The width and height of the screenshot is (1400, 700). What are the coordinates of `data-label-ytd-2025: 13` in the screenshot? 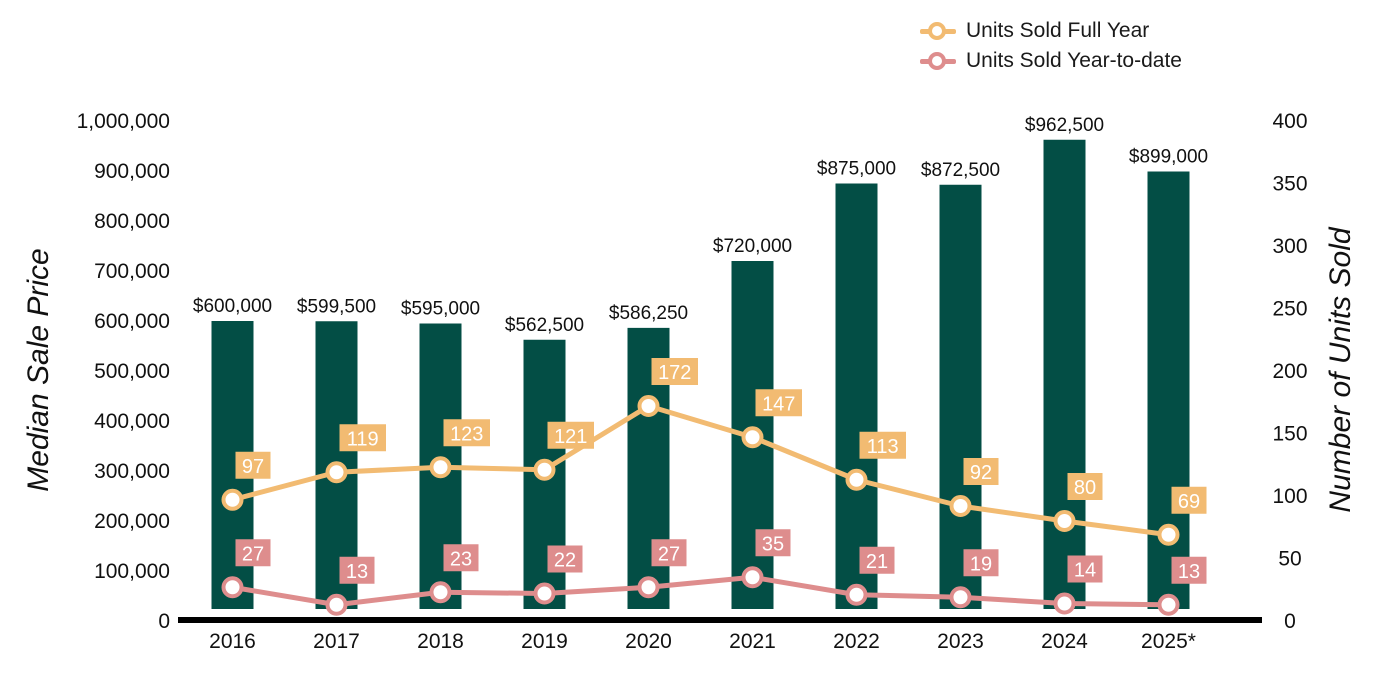 It's located at (1189, 572).